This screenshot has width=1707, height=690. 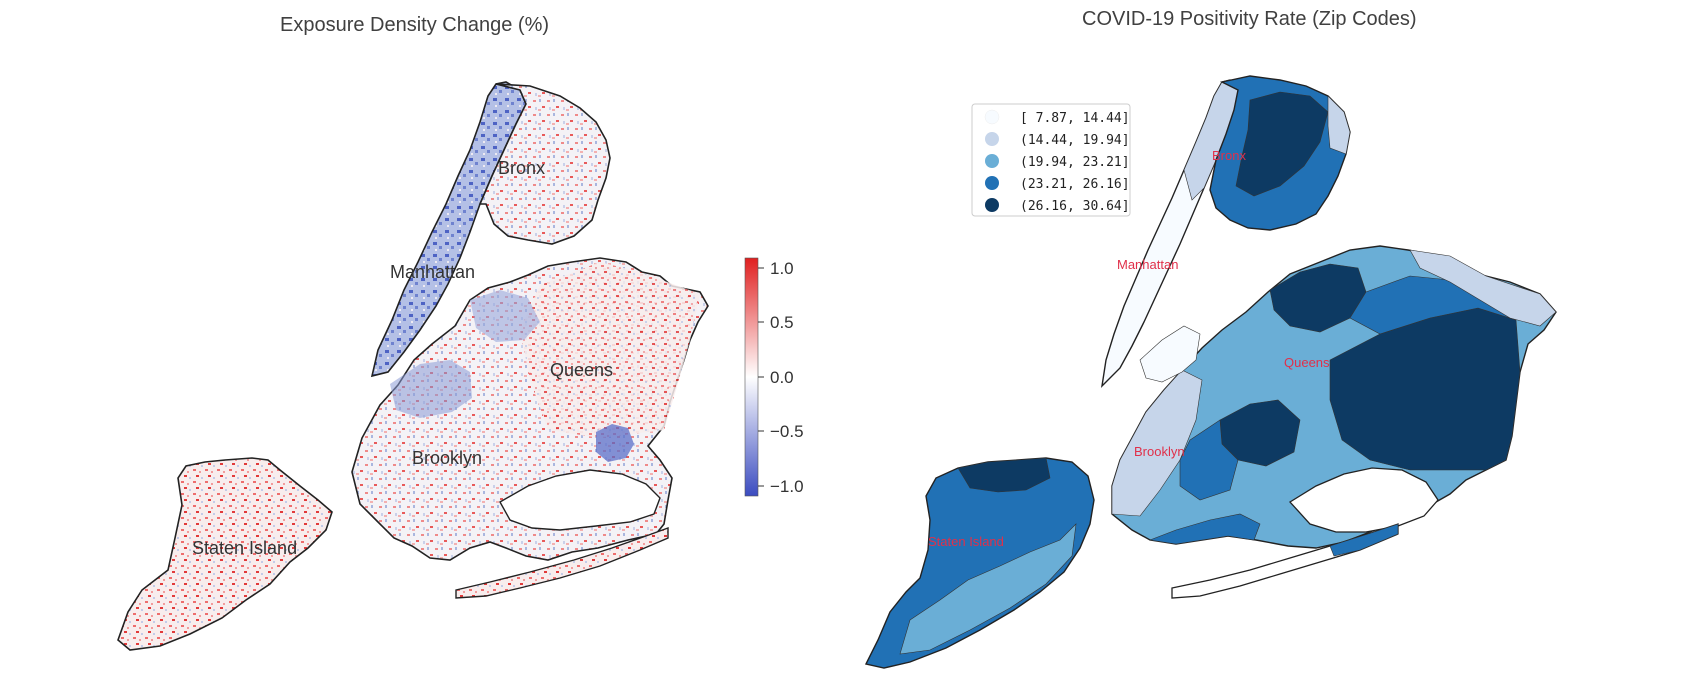 I want to click on right-queens-east-light, so click(x=1483, y=288).